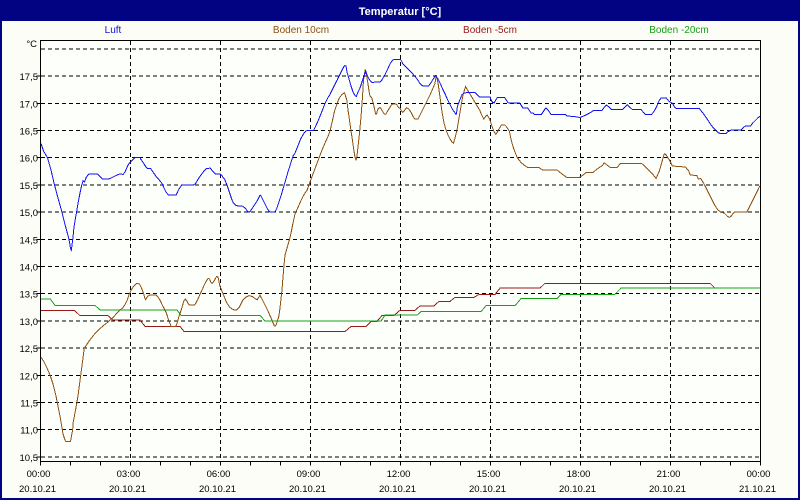 The image size is (800, 500). What do you see at coordinates (219, 474) in the screenshot?
I see `svg-text: 06:00` at bounding box center [219, 474].